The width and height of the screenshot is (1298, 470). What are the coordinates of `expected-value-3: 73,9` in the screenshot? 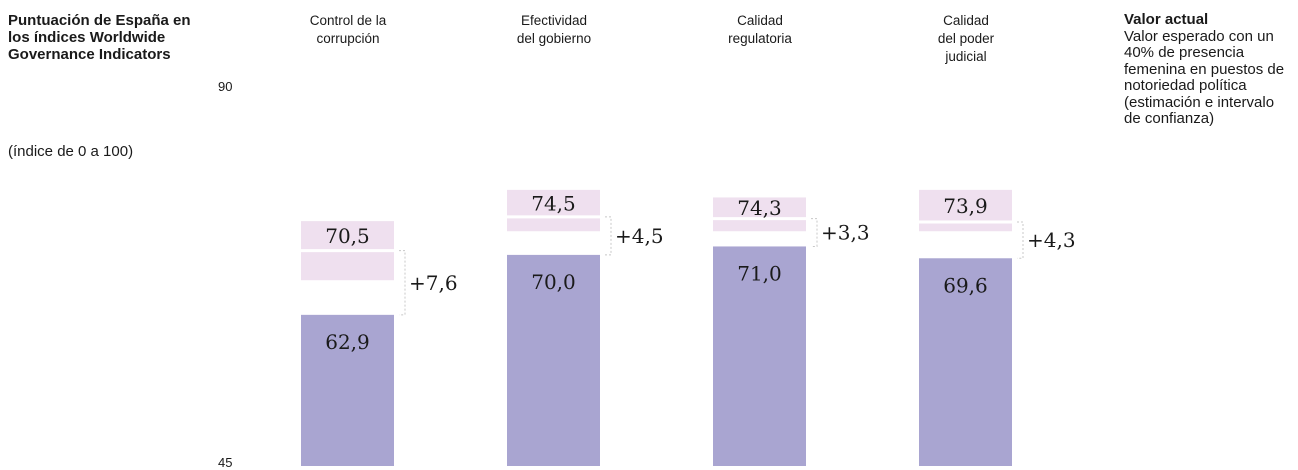 It's located at (965, 206).